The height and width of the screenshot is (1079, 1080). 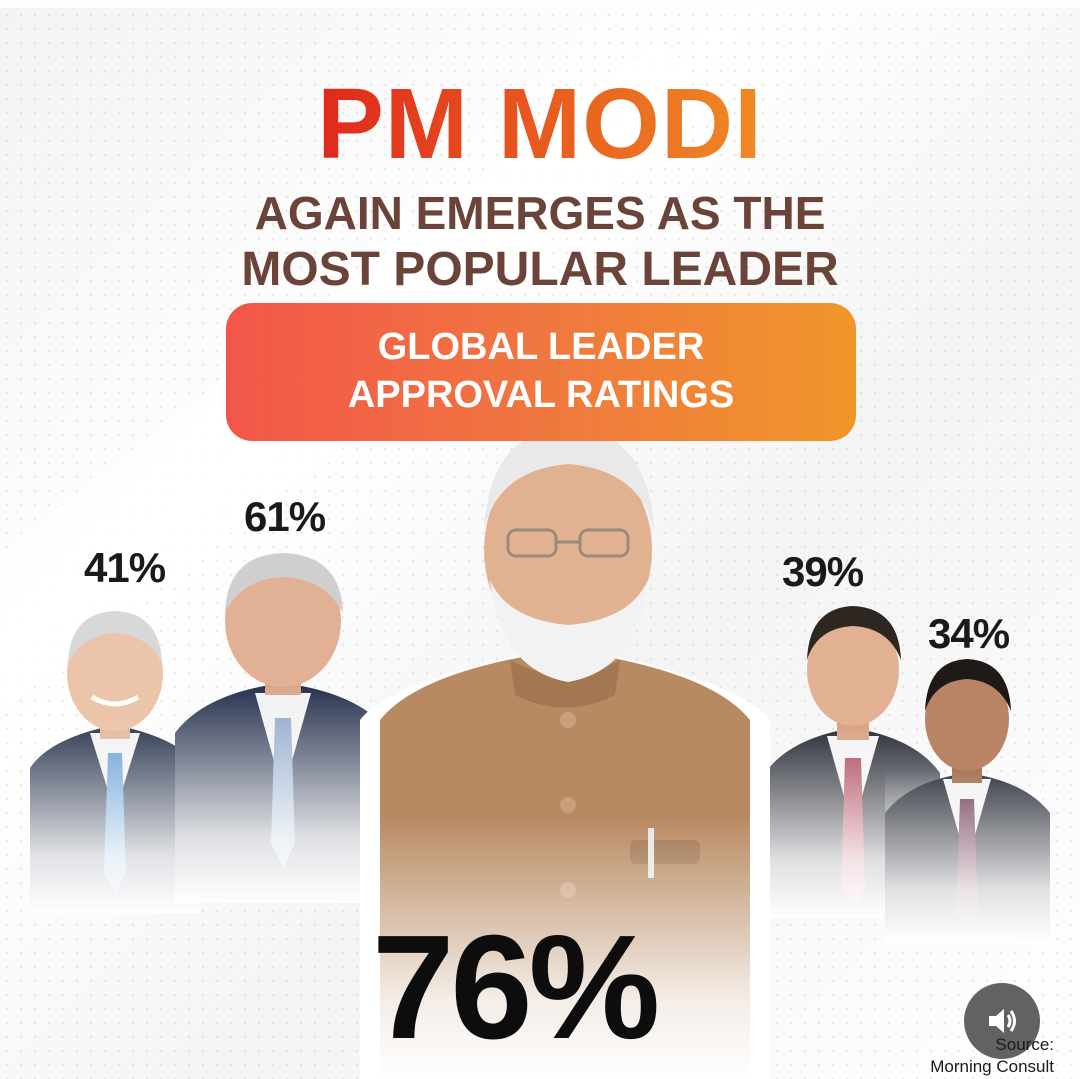 What do you see at coordinates (969, 633) in the screenshot?
I see `rating-label-5: 34%` at bounding box center [969, 633].